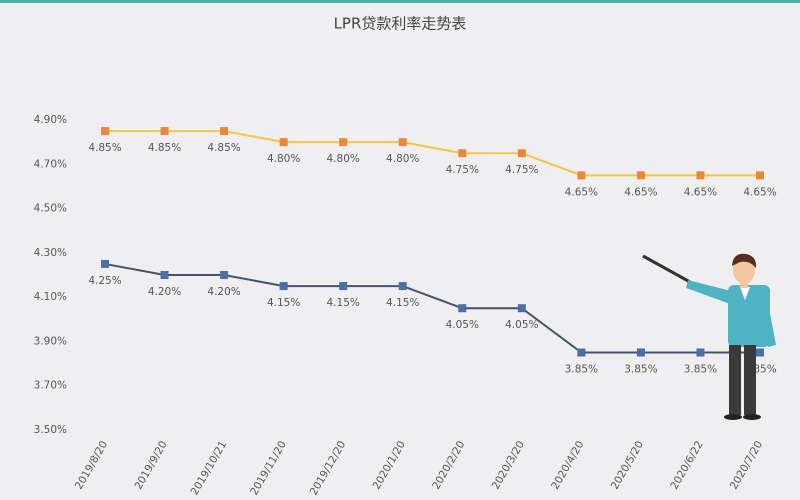 The image size is (800, 500). I want to click on x-tick-label: 2019/8/20, so click(91, 465).